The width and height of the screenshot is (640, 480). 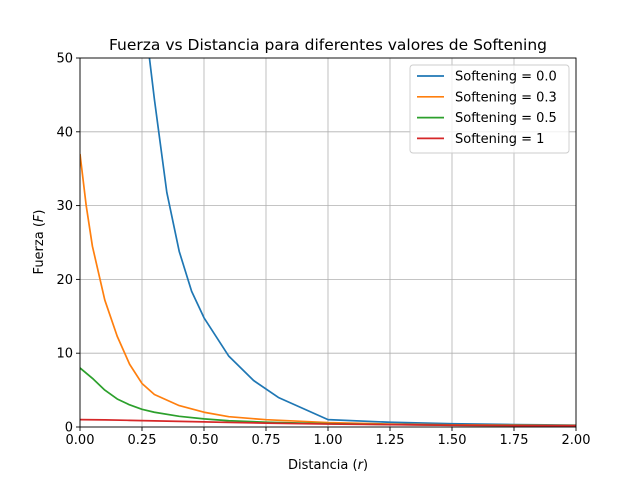 I want to click on x-tick-label: 1.50, so click(x=452, y=440).